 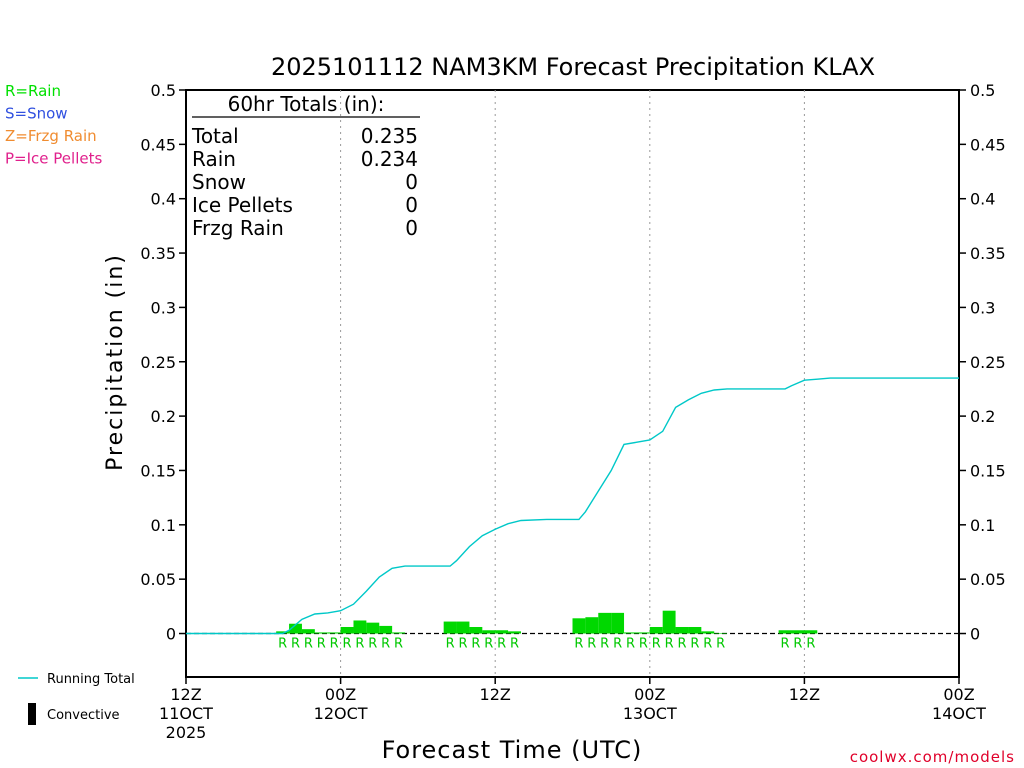 I want to click on bottom-legend-label: Running Total, so click(x=91, y=679).